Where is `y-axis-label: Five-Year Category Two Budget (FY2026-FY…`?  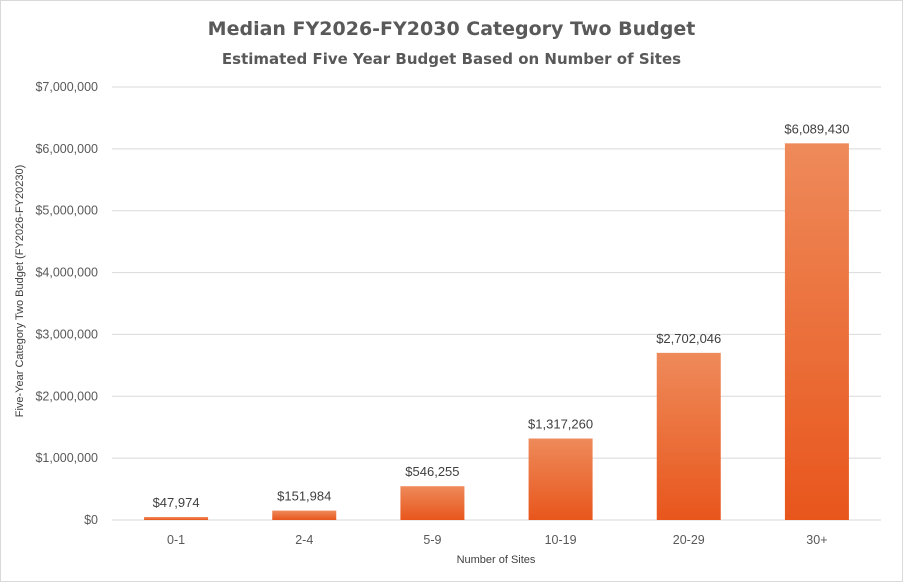
y-axis-label: Five-Year Category Two Budget (FY2026-FY… is located at coordinates (20, 291).